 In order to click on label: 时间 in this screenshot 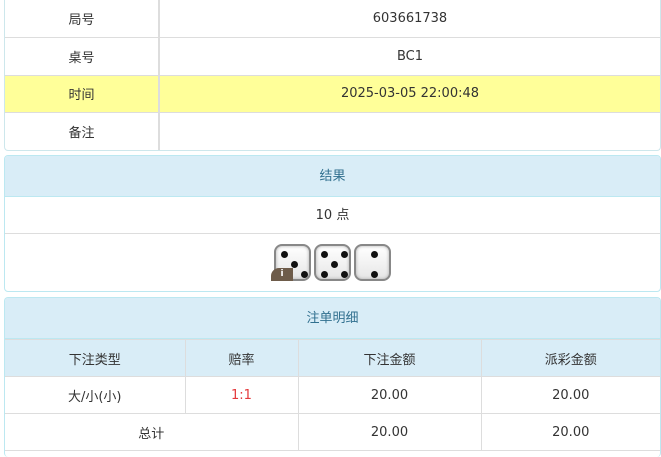, I will do `click(82, 94)`.